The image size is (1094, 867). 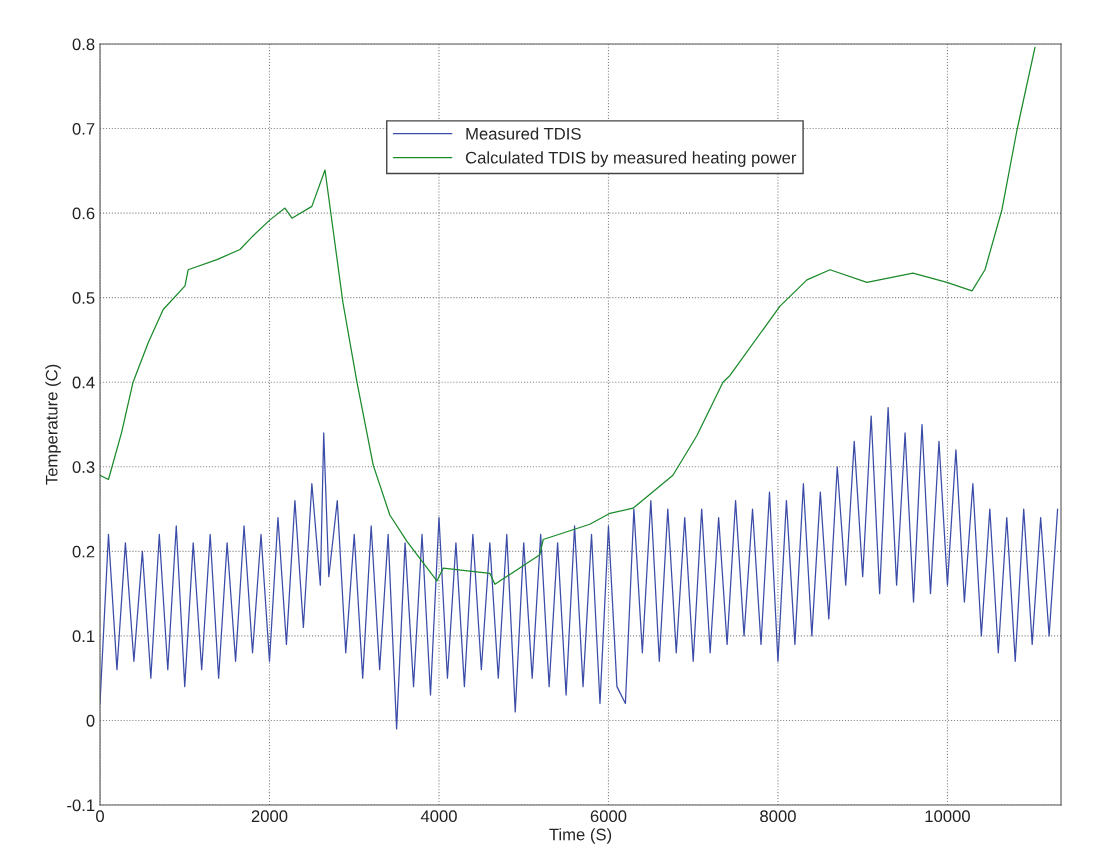 What do you see at coordinates (83, 382) in the screenshot?
I see `y-tick-label: 0.4` at bounding box center [83, 382].